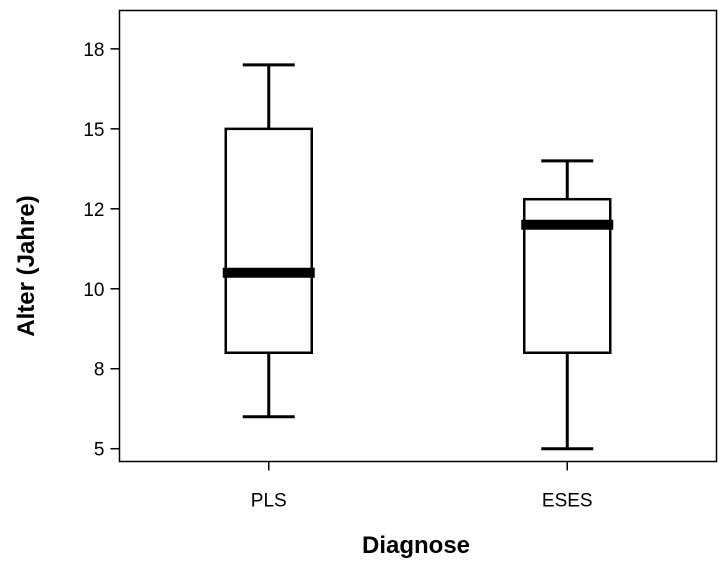 The width and height of the screenshot is (719, 567). Describe the element at coordinates (422, 486) in the screenshot. I see `x-axis: PLS ESES` at that location.